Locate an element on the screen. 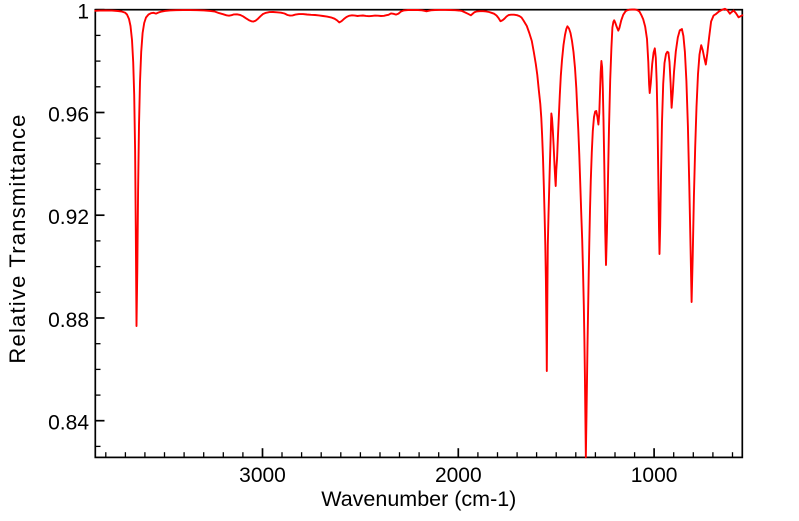 This screenshot has height=521, width=799. svg-text: 0.96 is located at coordinates (68, 114).